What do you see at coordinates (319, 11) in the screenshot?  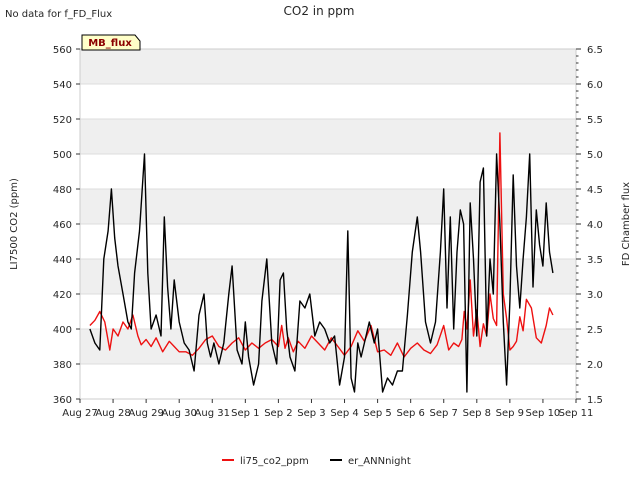 I see `chart-title: CO2 in ppm` at bounding box center [319, 11].